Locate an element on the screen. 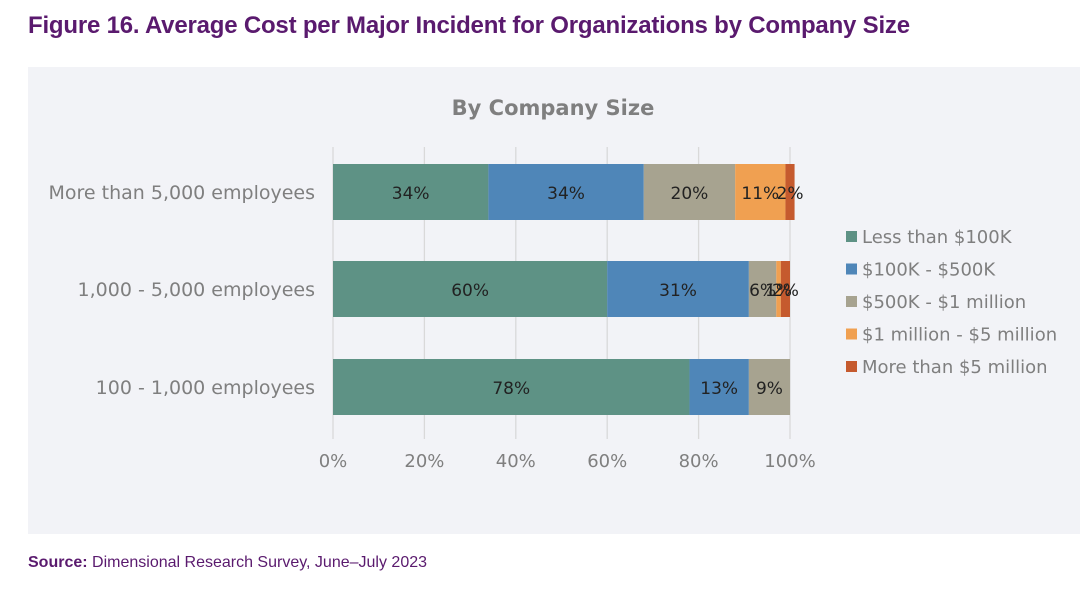  legend-item: Less than $100K is located at coordinates (929, 237).